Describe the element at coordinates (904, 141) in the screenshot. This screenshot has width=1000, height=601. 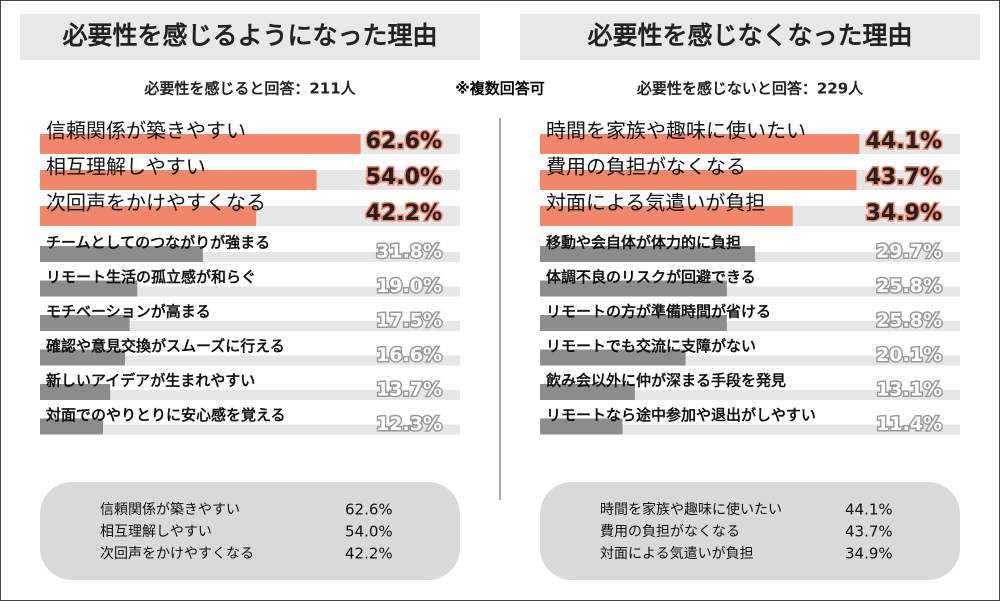
I see `value-label: 44.1%` at that location.